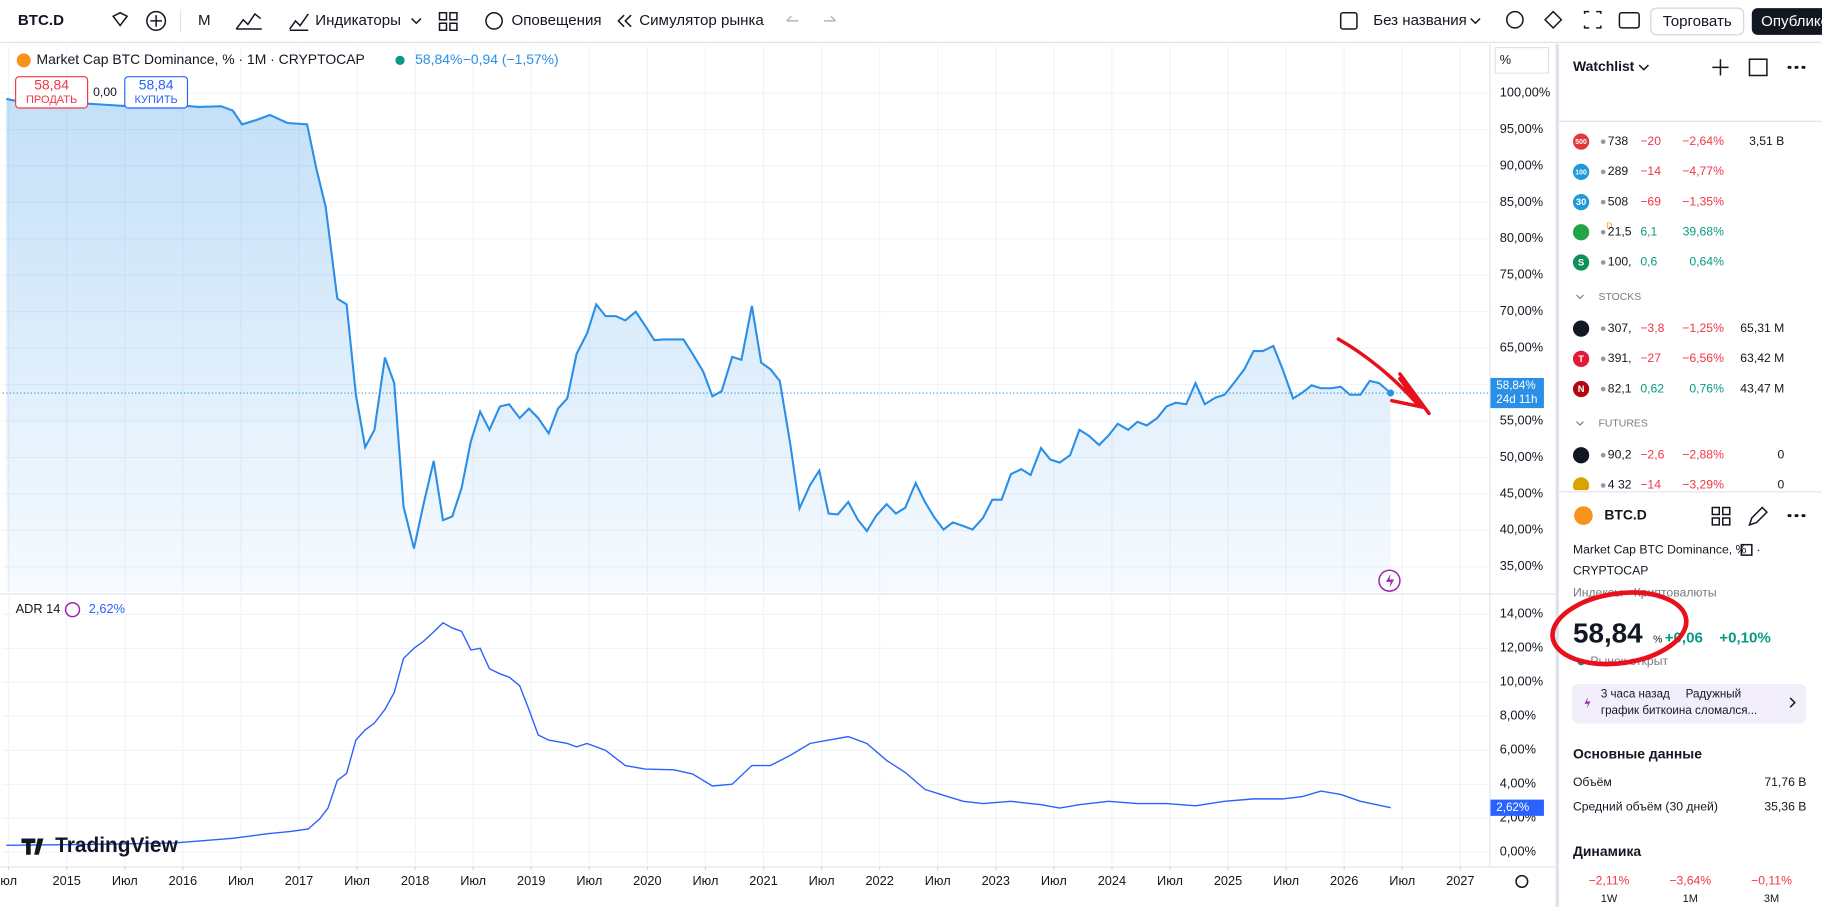 This screenshot has height=907, width=1822. I want to click on buy-price: 58,84, so click(156, 85).